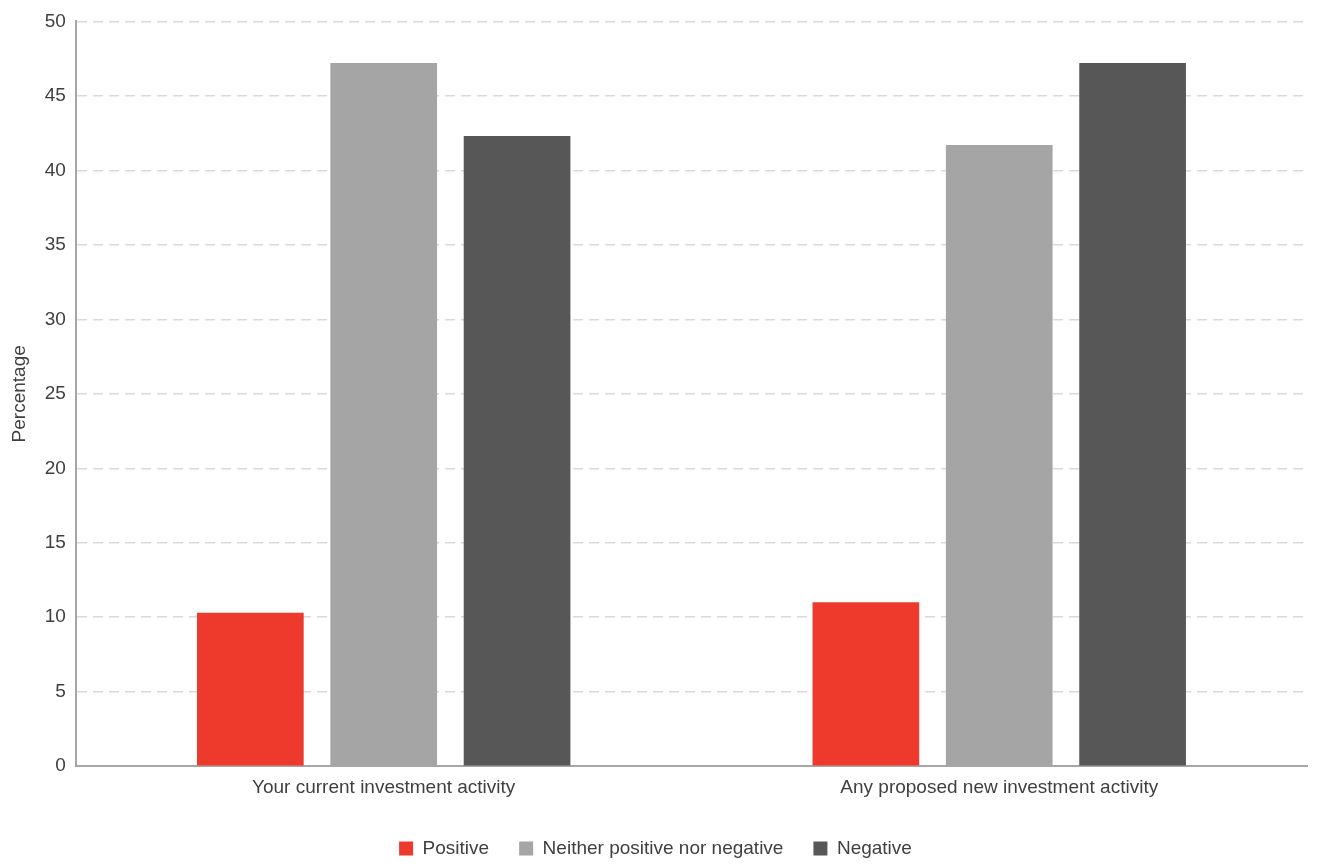  Describe the element at coordinates (384, 786) in the screenshot. I see `x-tick-label: Your current investment activity` at that location.